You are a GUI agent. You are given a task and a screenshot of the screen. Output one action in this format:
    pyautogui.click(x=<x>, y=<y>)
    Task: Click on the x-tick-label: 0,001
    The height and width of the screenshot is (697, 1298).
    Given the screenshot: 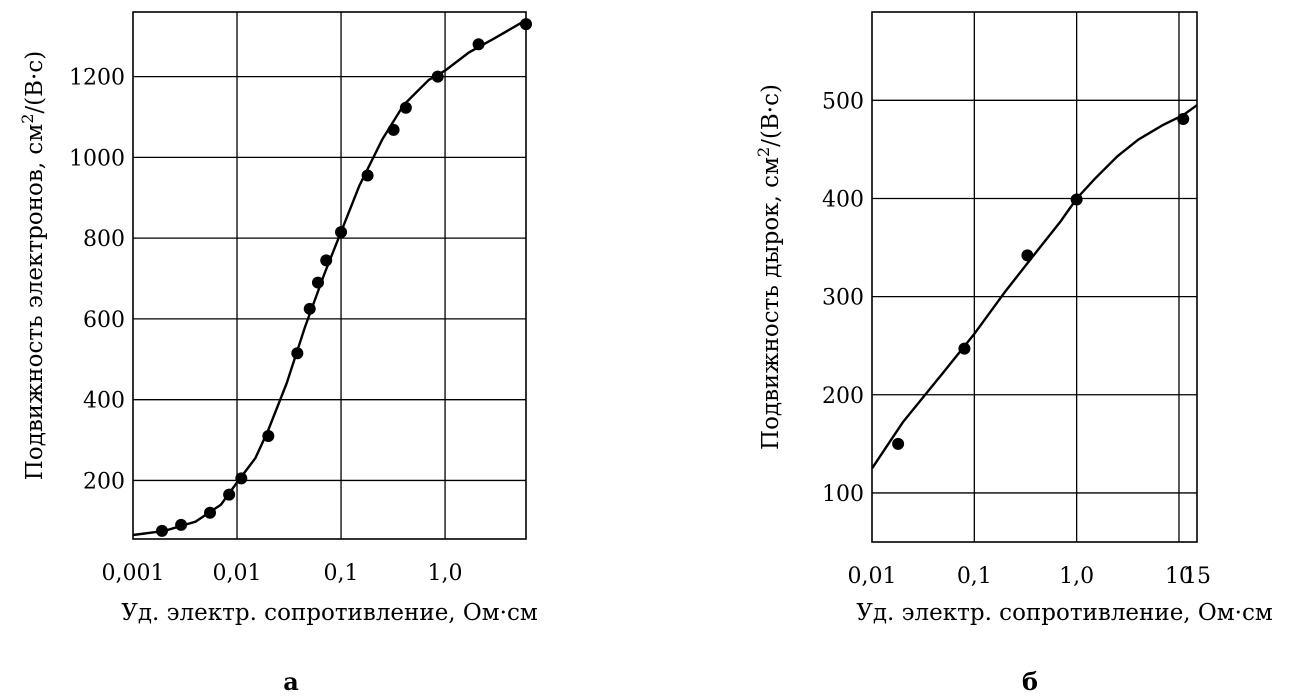 What is the action you would take?
    pyautogui.click(x=133, y=573)
    